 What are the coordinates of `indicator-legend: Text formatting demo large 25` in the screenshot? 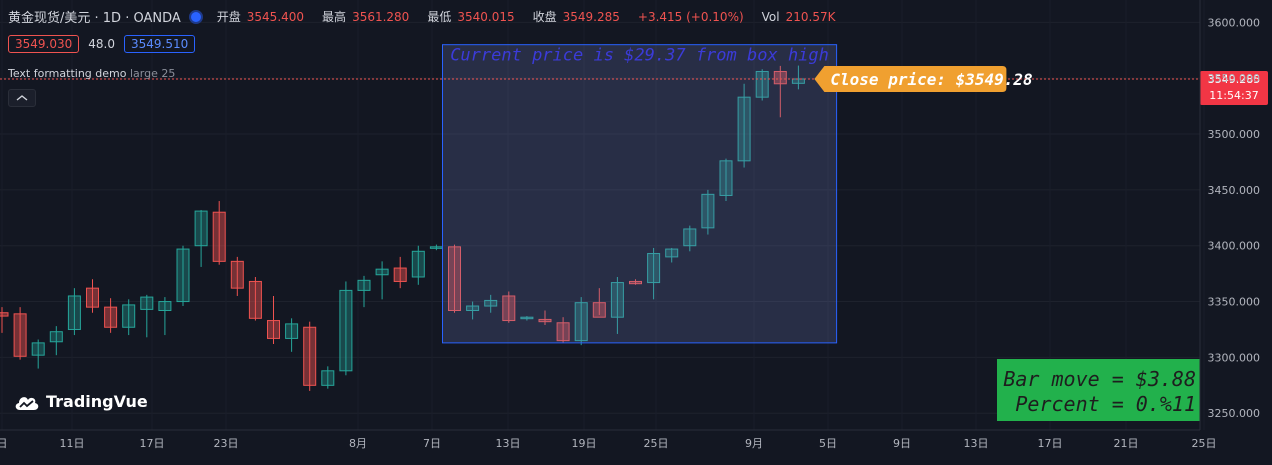 It's located at (91, 73).